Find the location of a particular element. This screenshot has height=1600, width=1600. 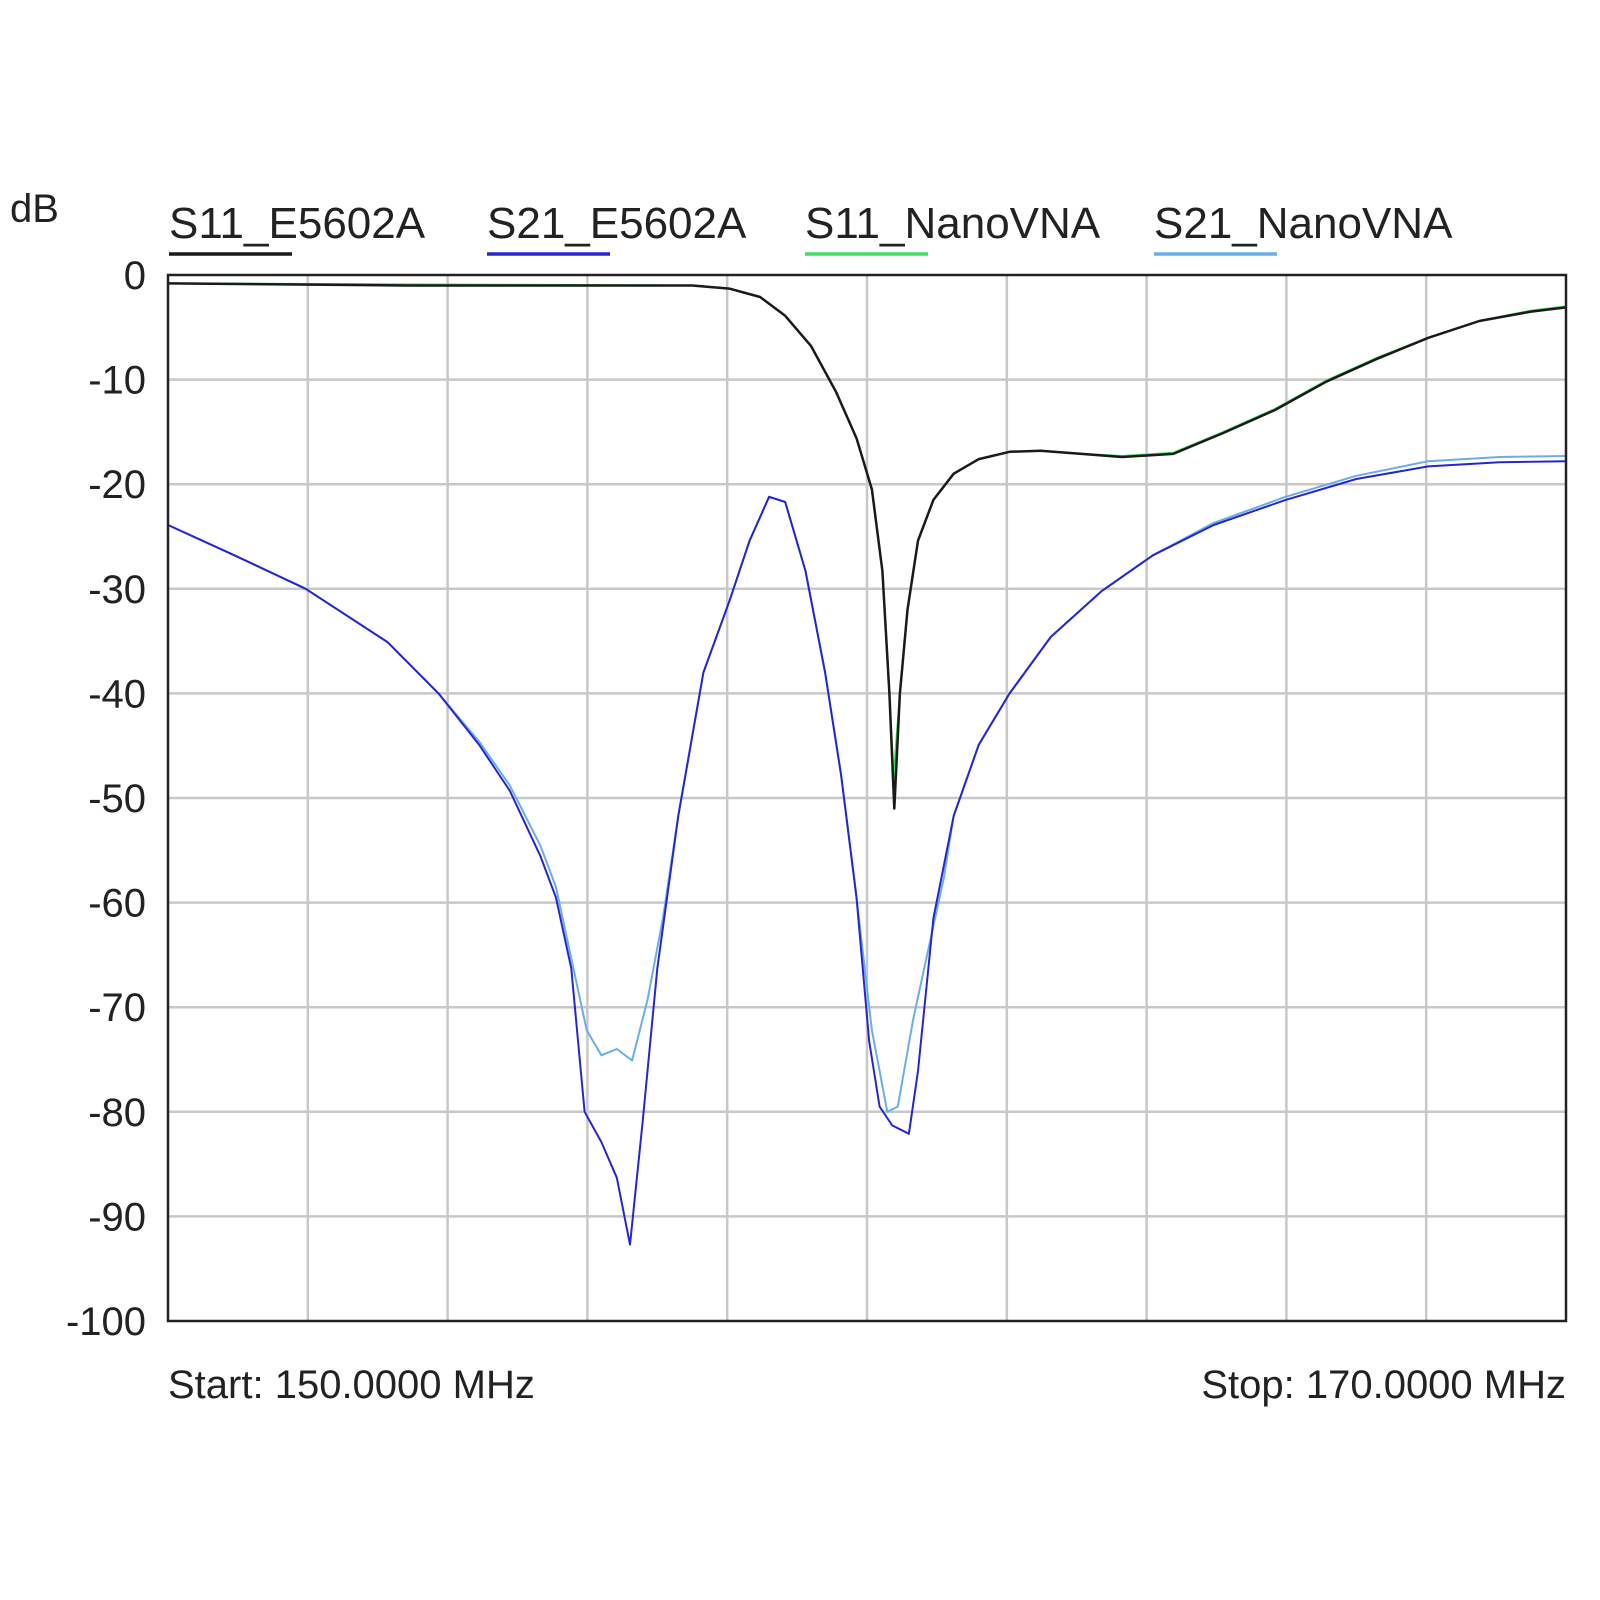

y-axis-label: dB is located at coordinates (34, 209).